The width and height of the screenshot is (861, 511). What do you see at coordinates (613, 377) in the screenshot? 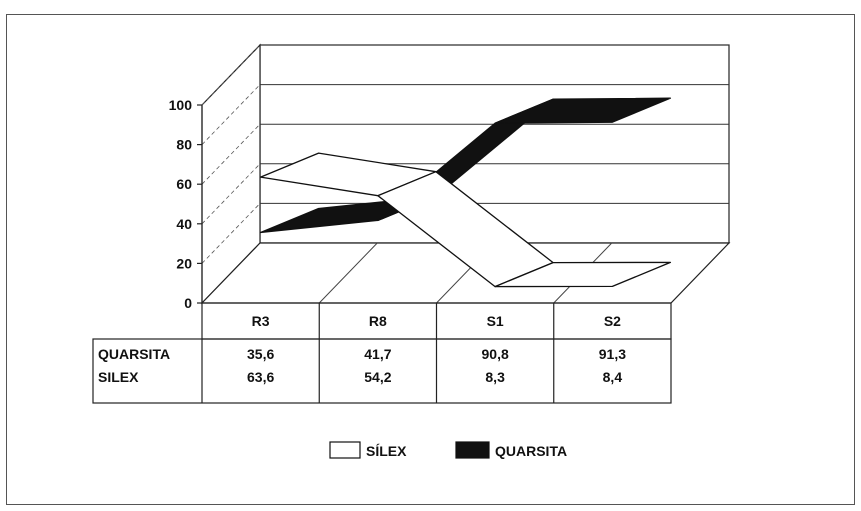
I see `table-cell: 8,4` at bounding box center [613, 377].